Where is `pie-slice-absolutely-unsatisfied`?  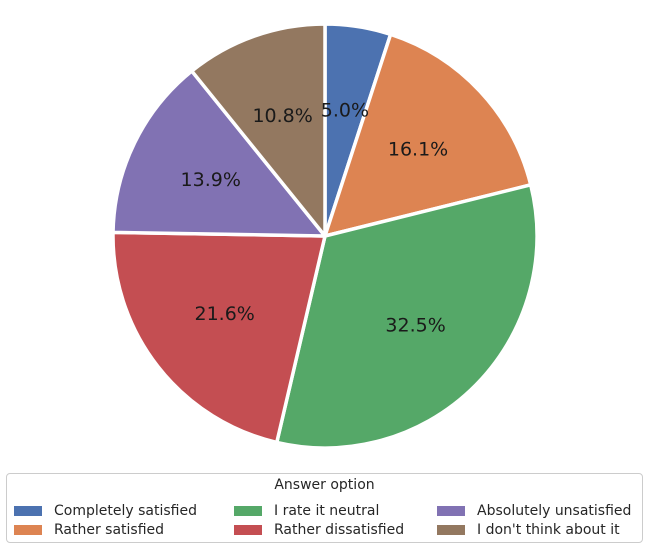 pie-slice-absolutely-unsatisfied is located at coordinates (219, 153).